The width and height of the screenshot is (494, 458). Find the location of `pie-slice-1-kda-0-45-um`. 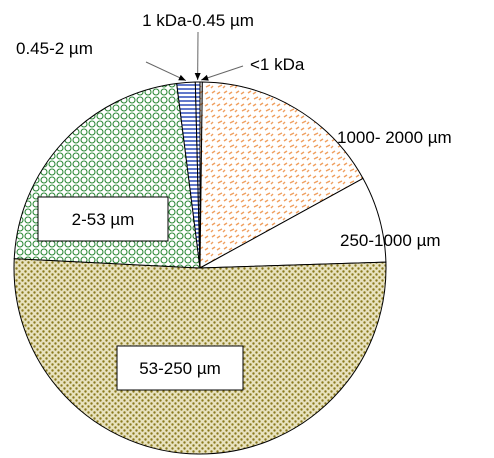

pie-slice-1-kda-0-45-um is located at coordinates (197, 175).